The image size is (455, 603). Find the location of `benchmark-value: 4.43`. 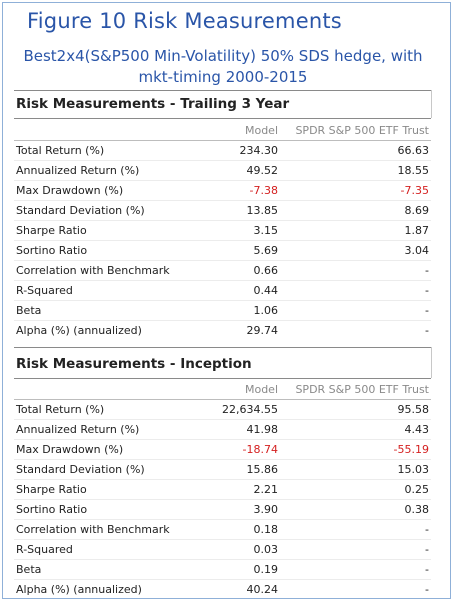

benchmark-value: 4.43 is located at coordinates (417, 429).